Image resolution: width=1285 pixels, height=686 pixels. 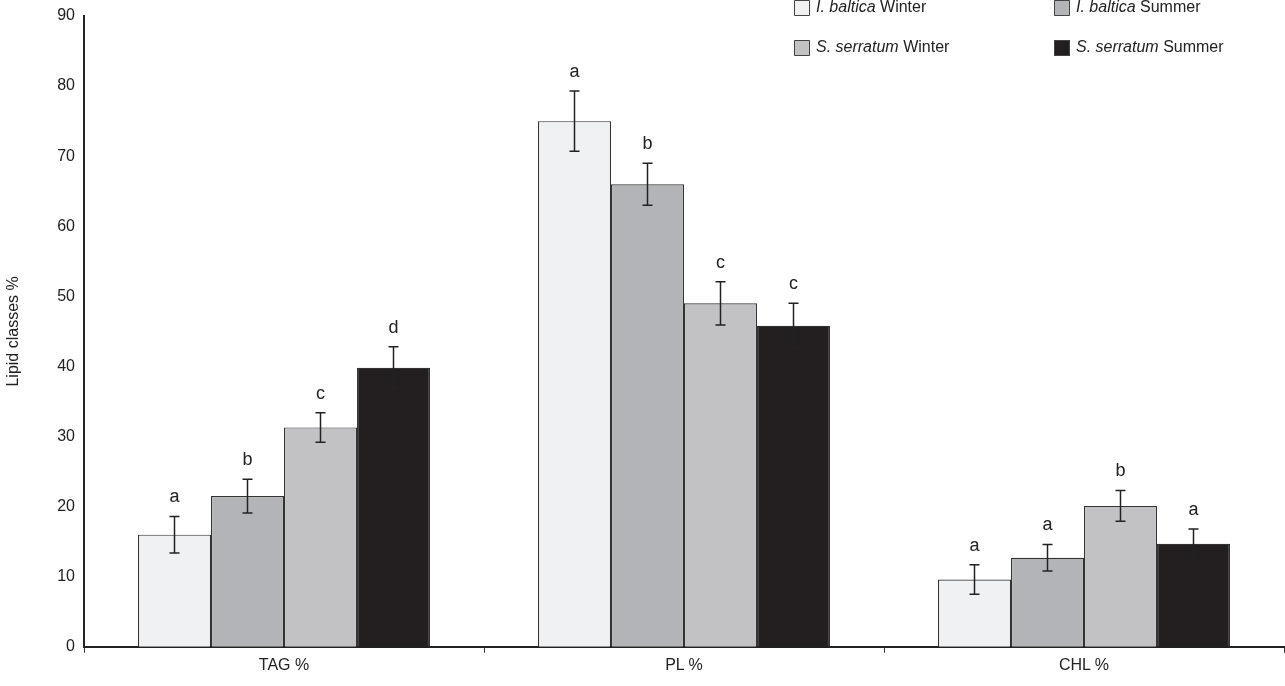 What do you see at coordinates (684, 664) in the screenshot?
I see `x-tick-label: PL %` at bounding box center [684, 664].